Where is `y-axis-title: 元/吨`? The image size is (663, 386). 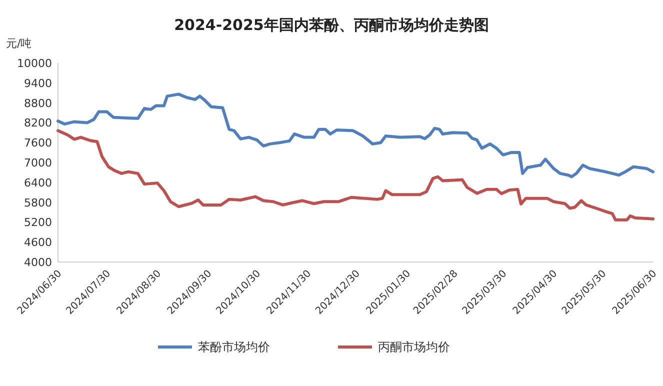
y-axis-title: 元/吨 is located at coordinates (19, 43).